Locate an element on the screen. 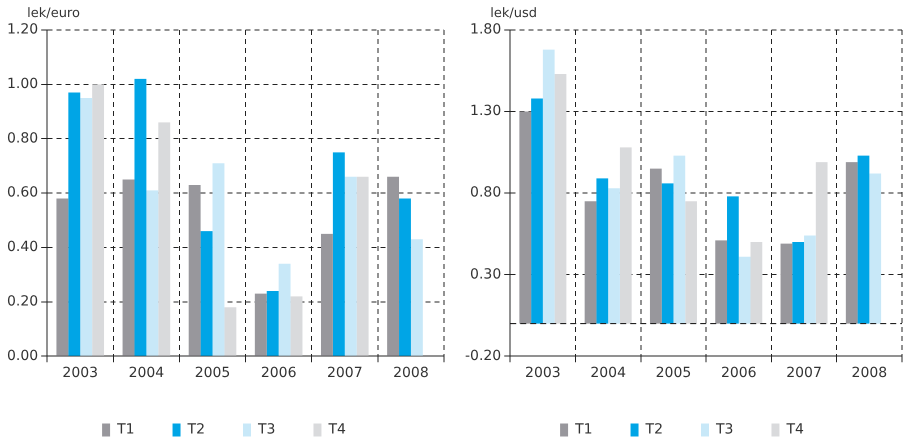 The height and width of the screenshot is (447, 916). y-tick-label: 0.20 is located at coordinates (22, 301).